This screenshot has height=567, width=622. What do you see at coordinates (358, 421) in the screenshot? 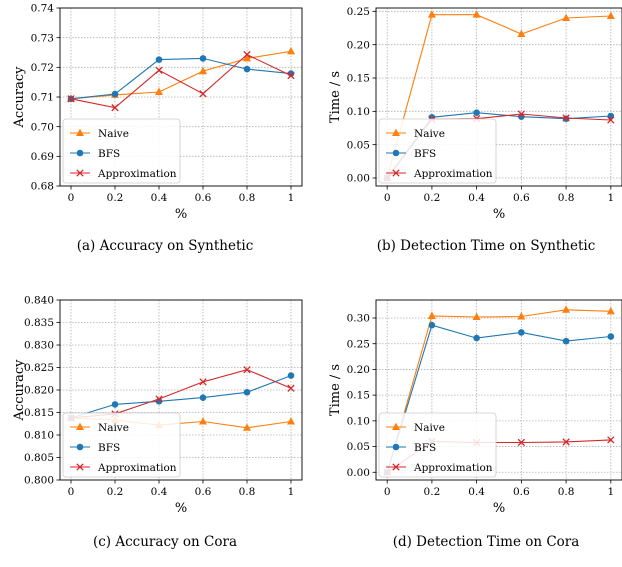
I see `y-tick-label: 0.10` at bounding box center [358, 421].